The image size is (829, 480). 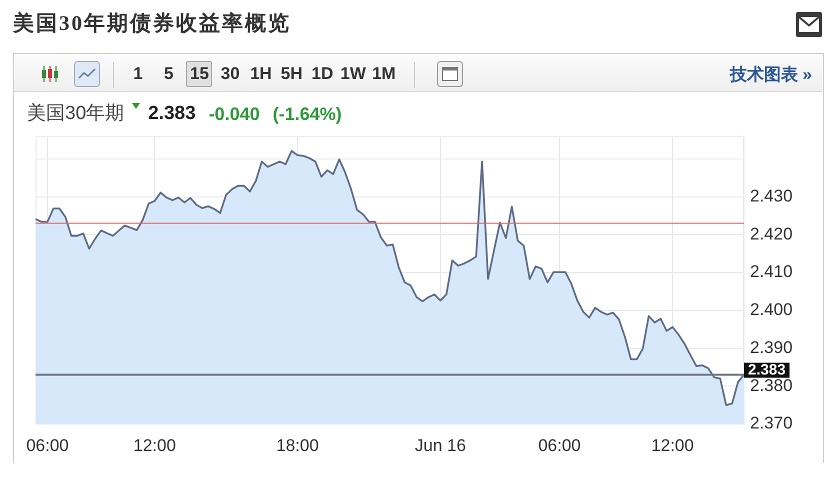 I want to click on x-tick-label: Jun 16, so click(x=440, y=445).